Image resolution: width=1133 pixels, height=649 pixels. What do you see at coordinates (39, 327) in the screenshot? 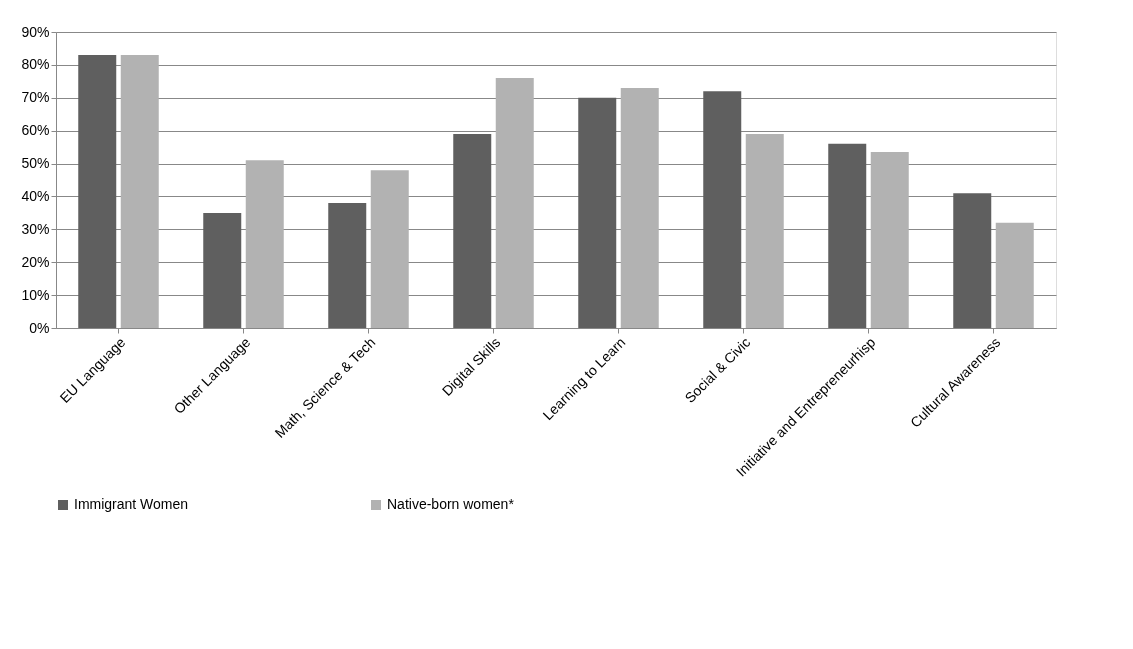
I see `y-tick-label: 0%` at bounding box center [39, 327].